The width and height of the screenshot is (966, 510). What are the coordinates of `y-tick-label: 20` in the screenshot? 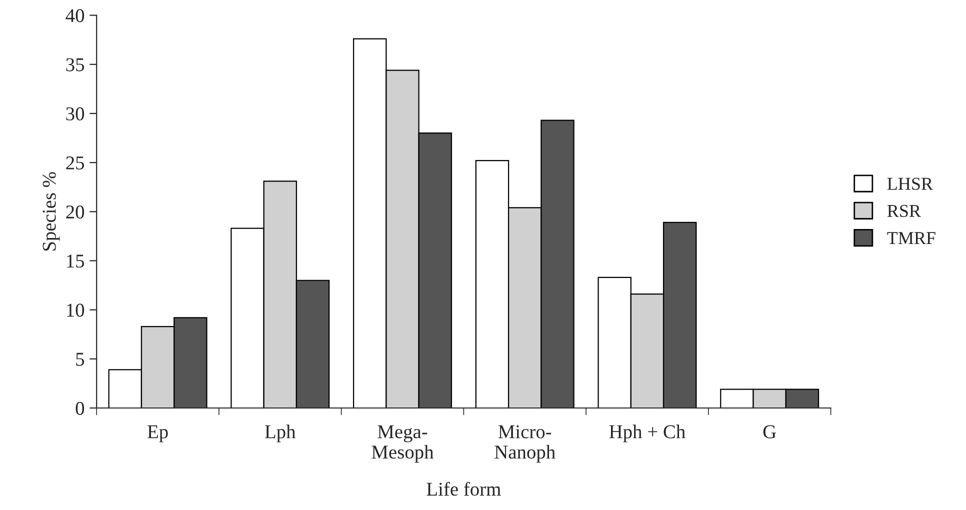 It's located at (75, 212).